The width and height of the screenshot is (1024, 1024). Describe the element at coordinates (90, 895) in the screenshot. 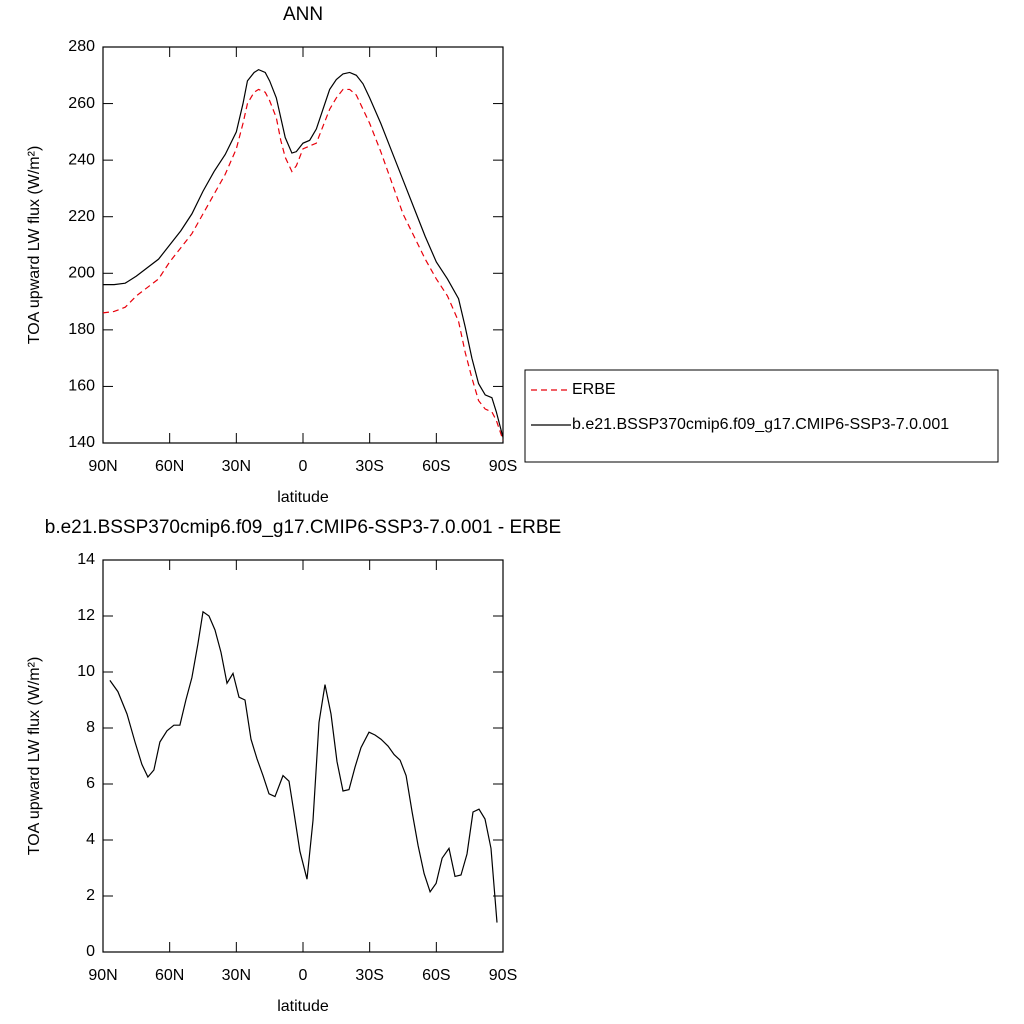

I see `y-tick-label: 2` at that location.